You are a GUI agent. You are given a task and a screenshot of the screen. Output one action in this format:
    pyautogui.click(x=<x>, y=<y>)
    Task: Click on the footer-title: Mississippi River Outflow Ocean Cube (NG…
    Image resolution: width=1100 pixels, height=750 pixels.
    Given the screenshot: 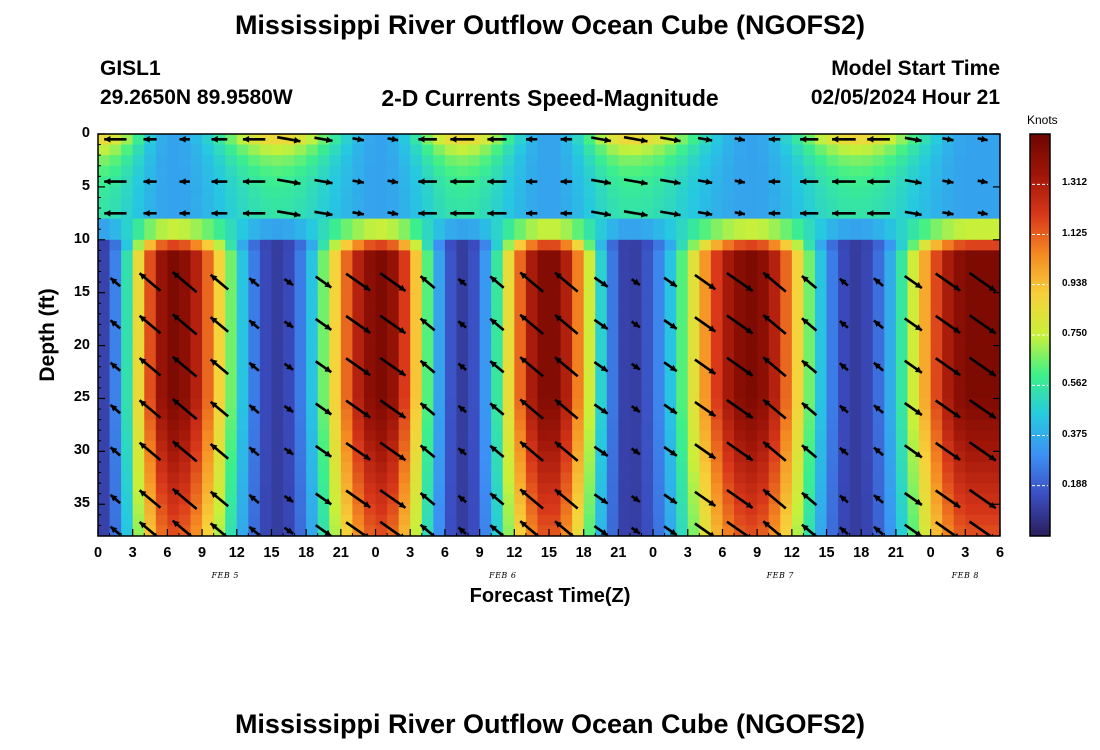 What is the action you would take?
    pyautogui.click(x=550, y=724)
    